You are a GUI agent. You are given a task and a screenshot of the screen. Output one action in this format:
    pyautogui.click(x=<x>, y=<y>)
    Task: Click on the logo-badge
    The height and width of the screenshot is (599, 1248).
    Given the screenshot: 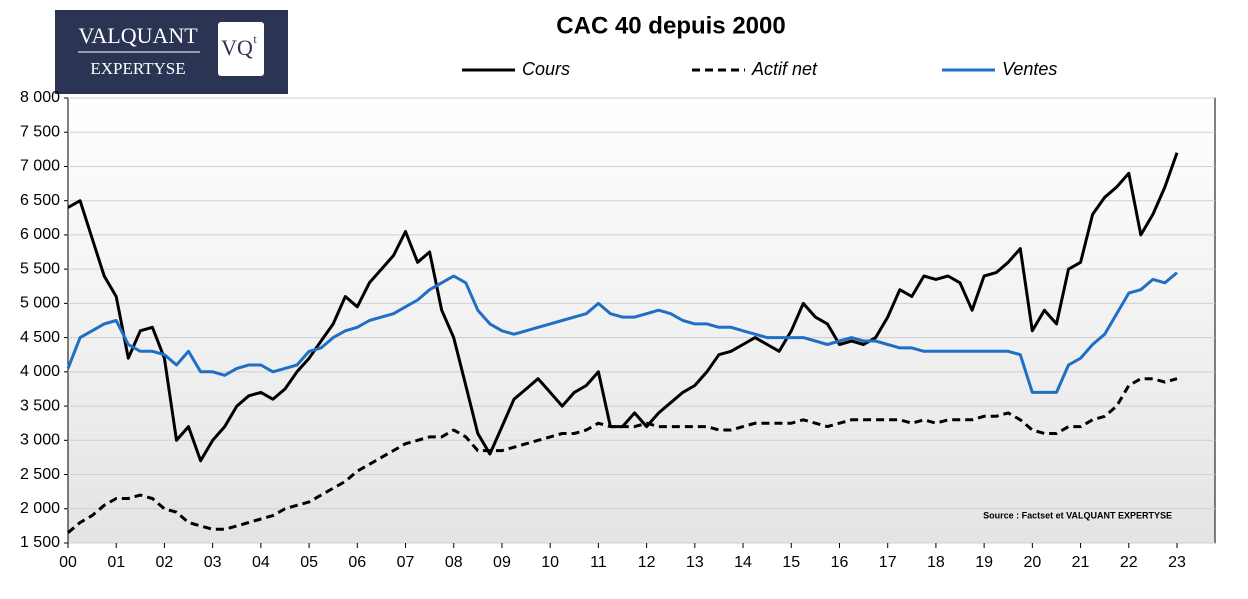 What is the action you would take?
    pyautogui.click(x=241, y=49)
    